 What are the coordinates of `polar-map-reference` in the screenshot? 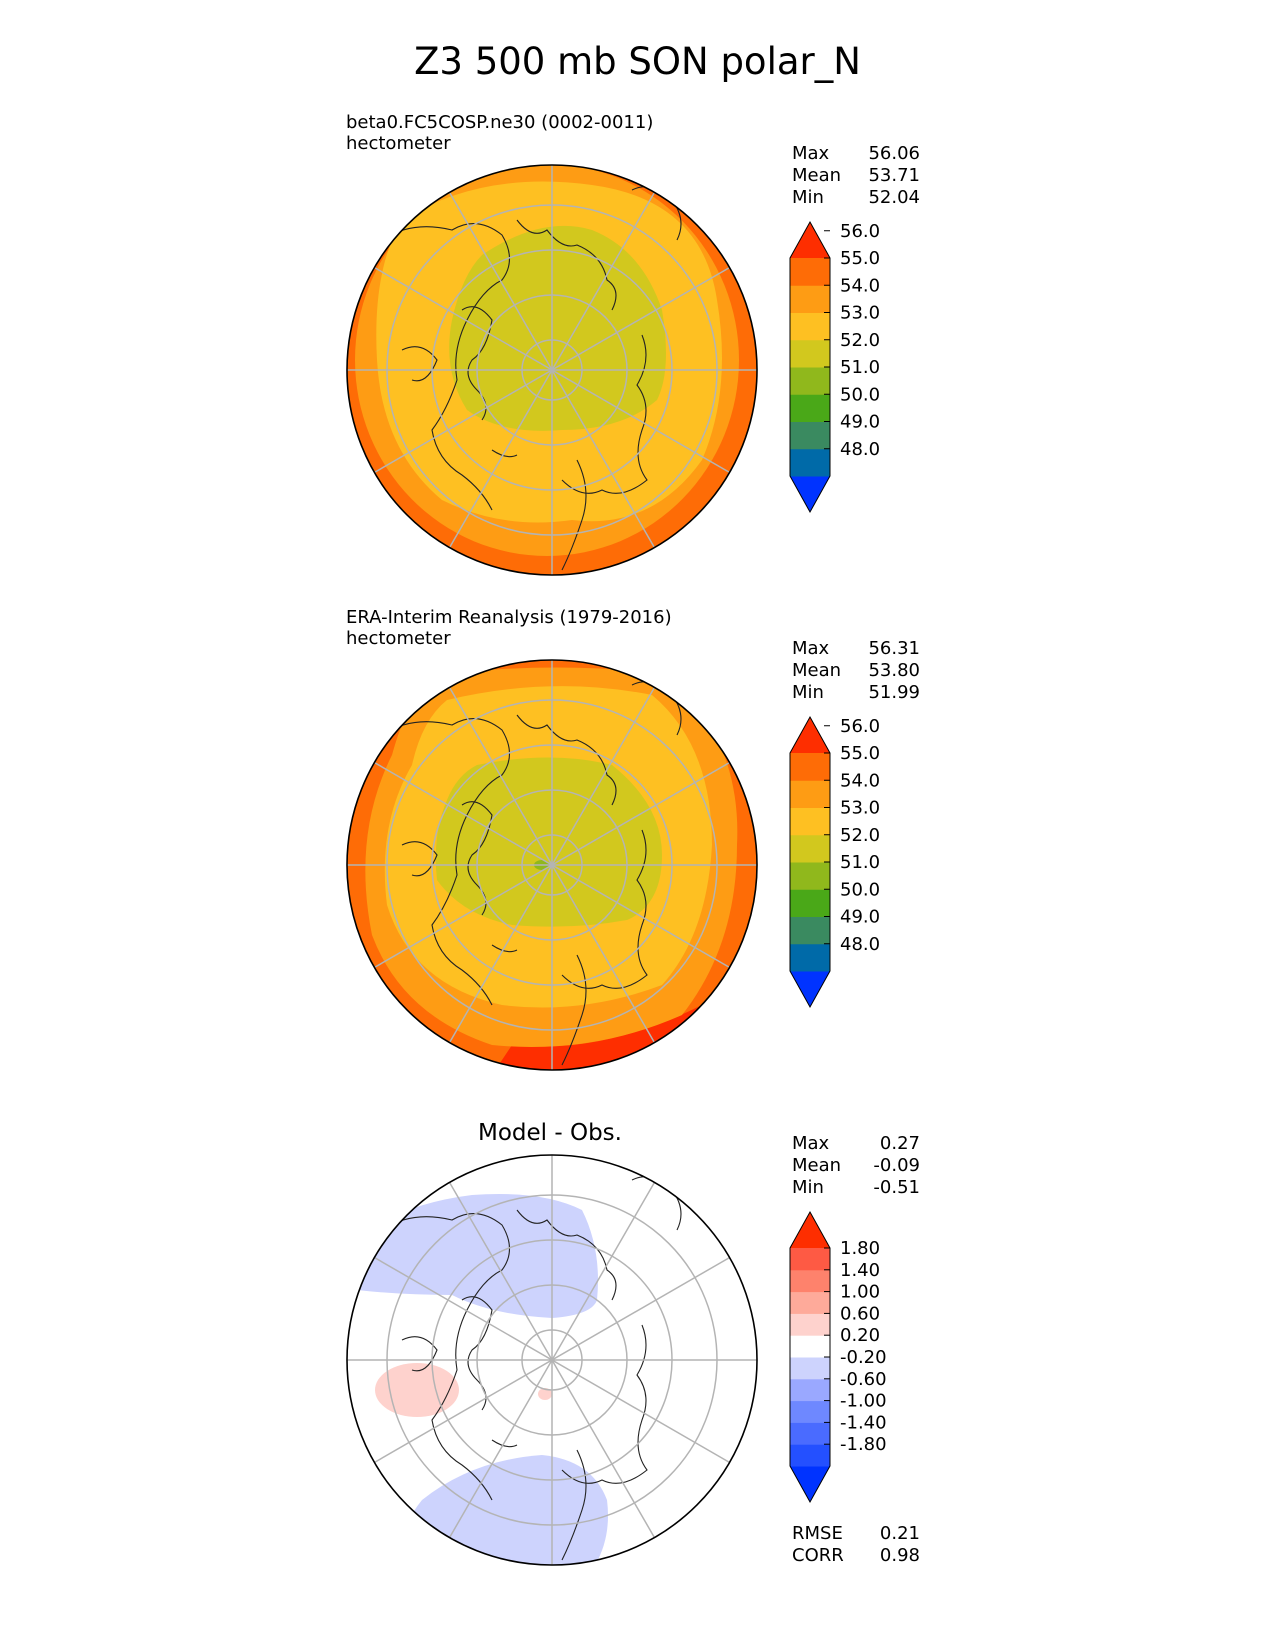 It's located at (552, 865).